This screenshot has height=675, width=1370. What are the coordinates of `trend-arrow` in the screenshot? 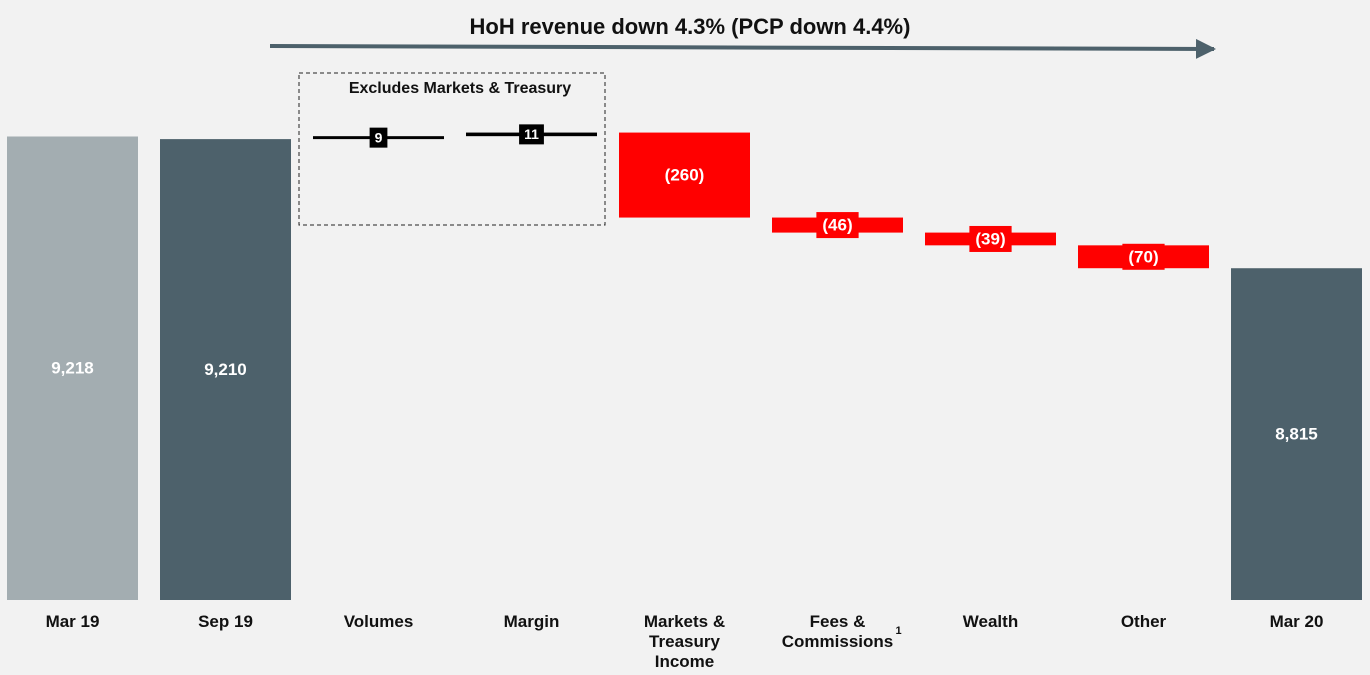 It's located at (742, 48).